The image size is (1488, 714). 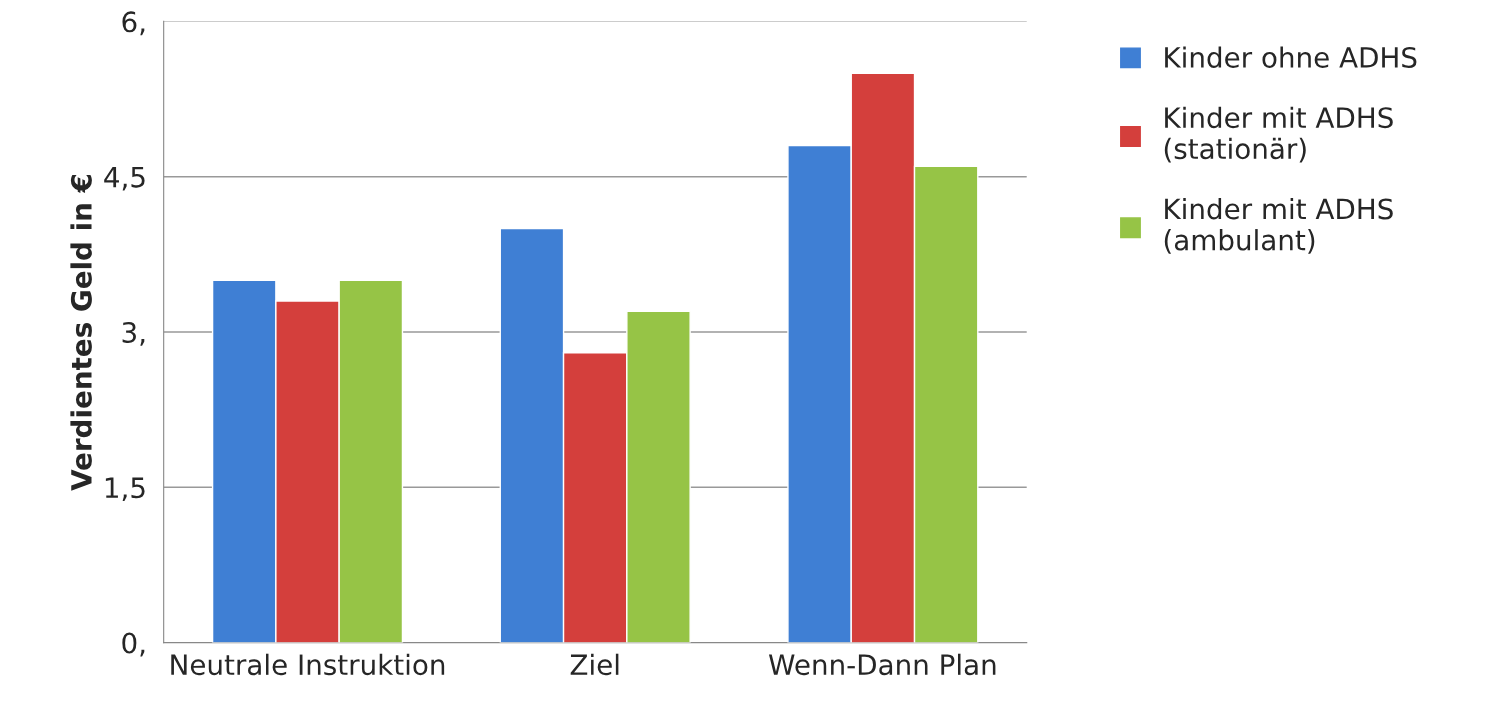 I want to click on x-tick-label: Ziel, so click(x=594, y=664).